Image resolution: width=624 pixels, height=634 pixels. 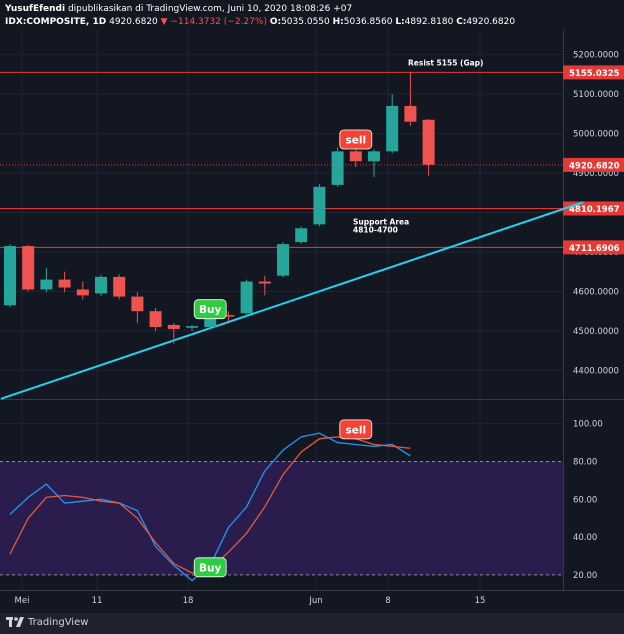 What do you see at coordinates (97, 601) in the screenshot?
I see `time-tick-label: 11` at bounding box center [97, 601].